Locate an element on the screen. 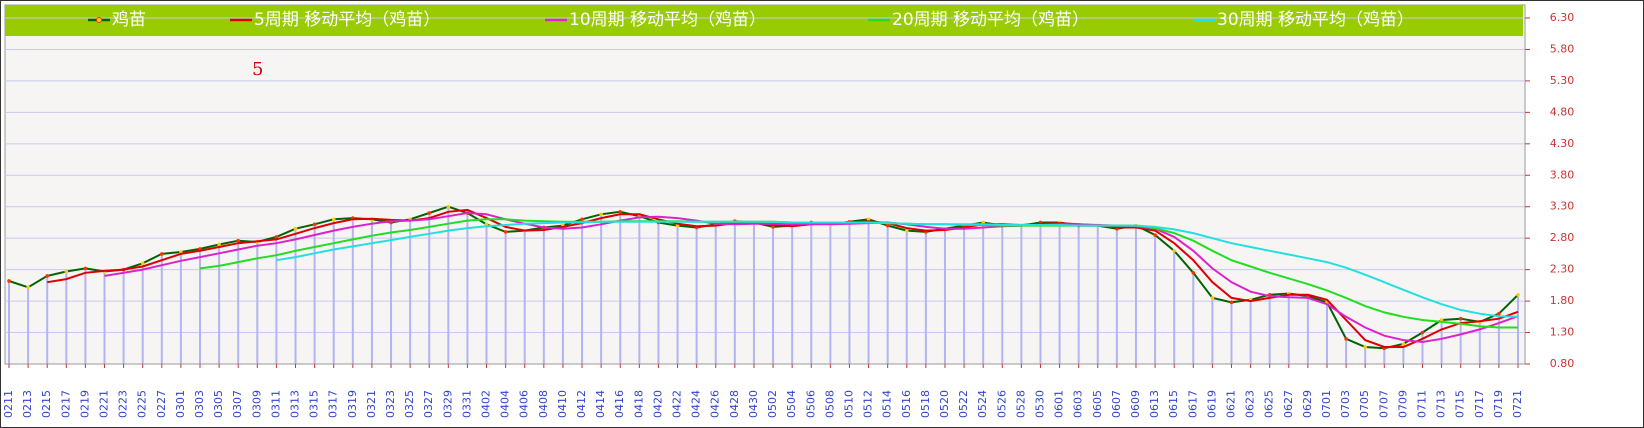 This screenshot has height=428, width=1644. x-tick-label: 0309 is located at coordinates (256, 404).